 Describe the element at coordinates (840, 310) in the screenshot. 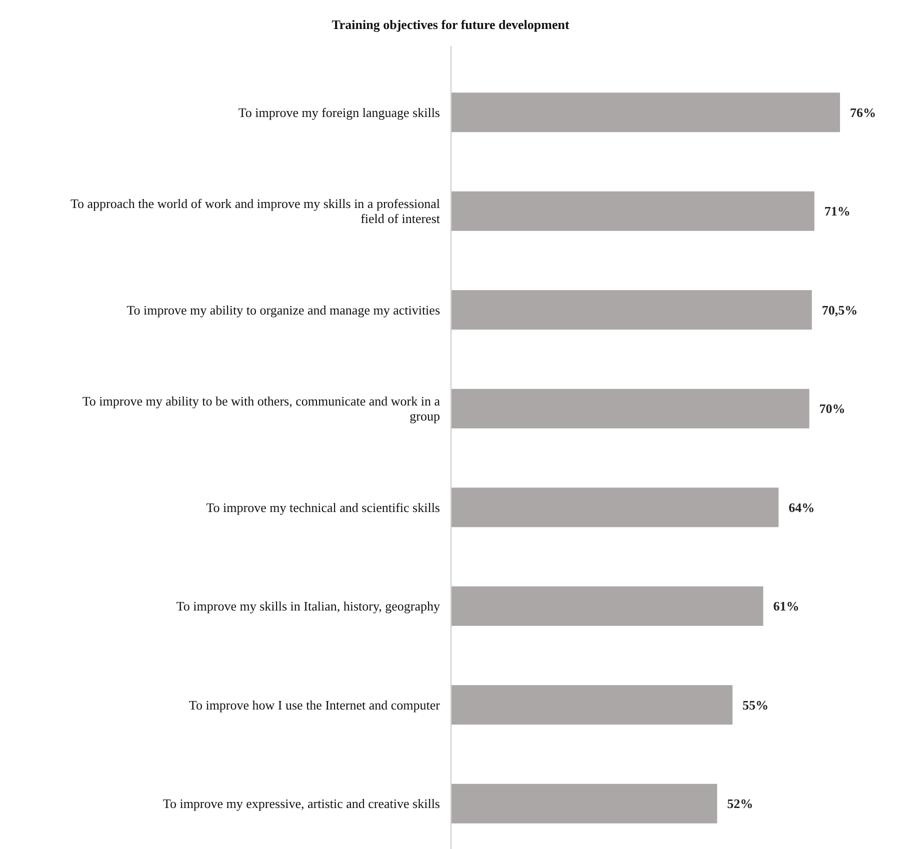

I see `data-label: 70,5%` at that location.